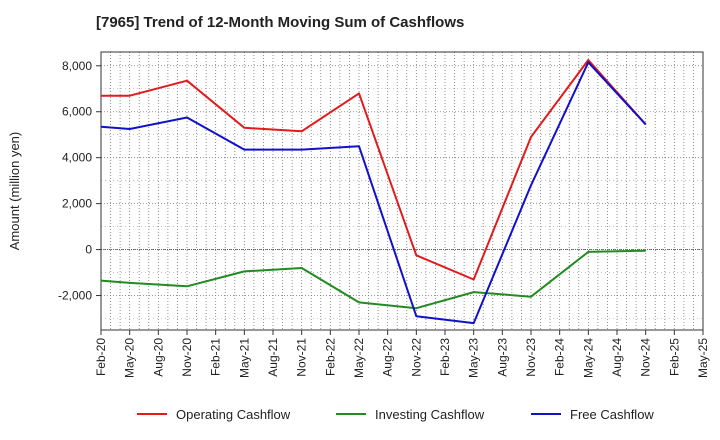 Image resolution: width=720 pixels, height=440 pixels. I want to click on y-tick-label: 0, so click(88, 250).